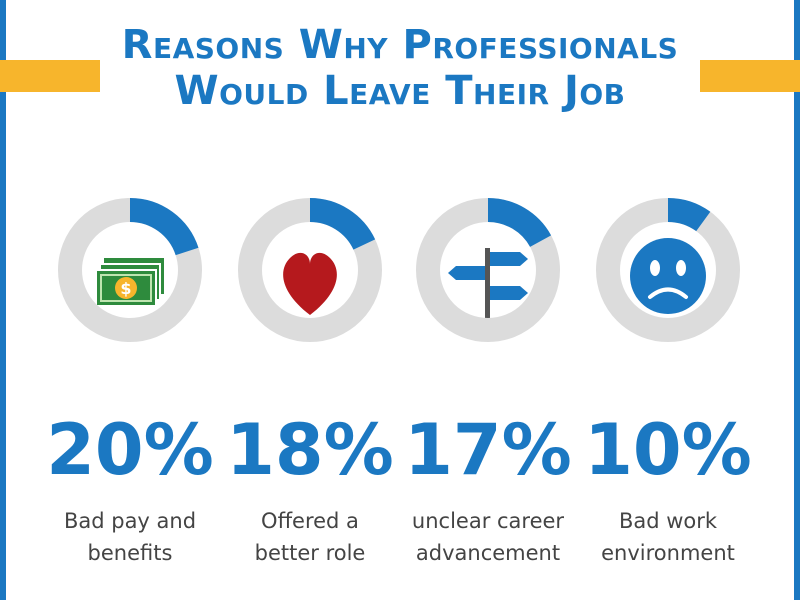 This screenshot has width=800, height=600. I want to click on category-label: Offered a better role, so click(310, 537).